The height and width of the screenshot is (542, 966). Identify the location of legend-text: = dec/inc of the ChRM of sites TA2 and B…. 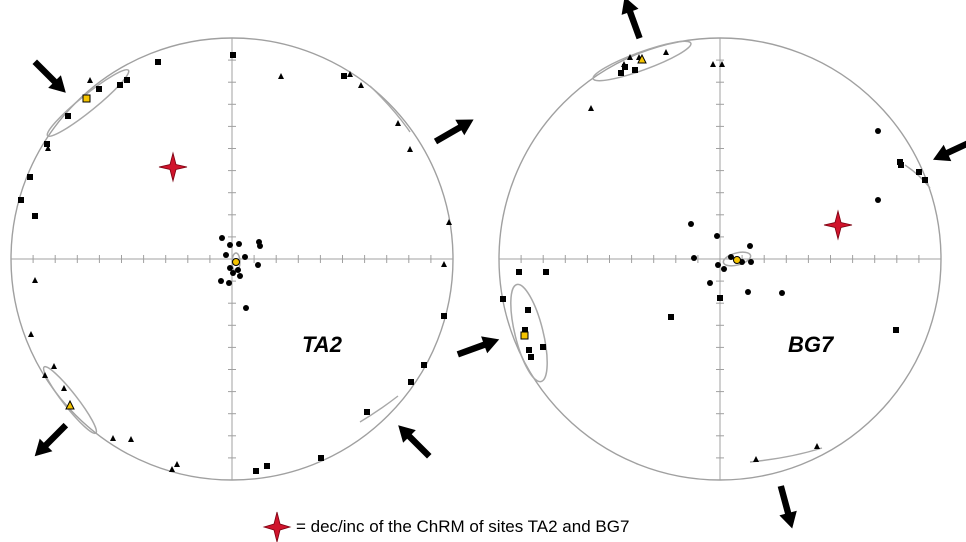
(462, 526).